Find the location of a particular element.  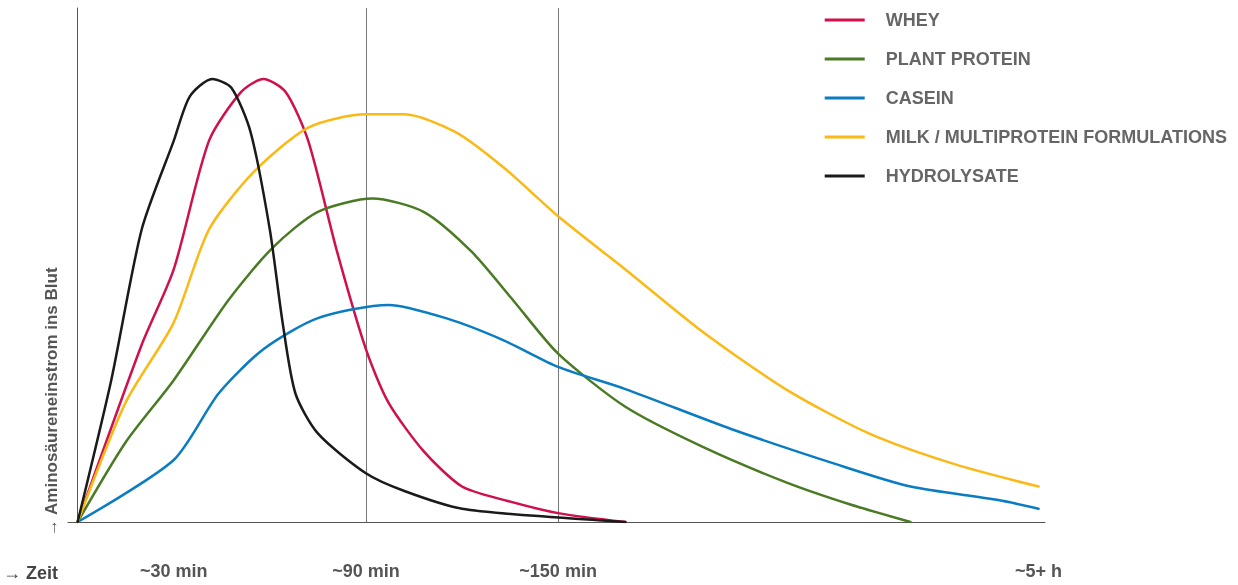

x-tick-label: ~90 min is located at coordinates (366, 571).